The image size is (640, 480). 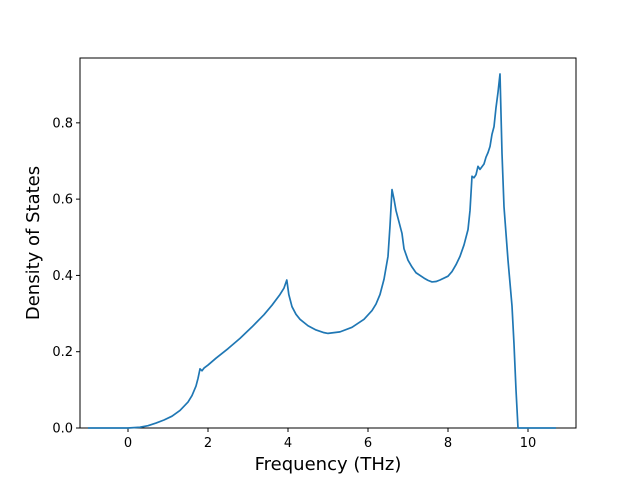 I want to click on x-tick-label: 0, so click(x=128, y=443).